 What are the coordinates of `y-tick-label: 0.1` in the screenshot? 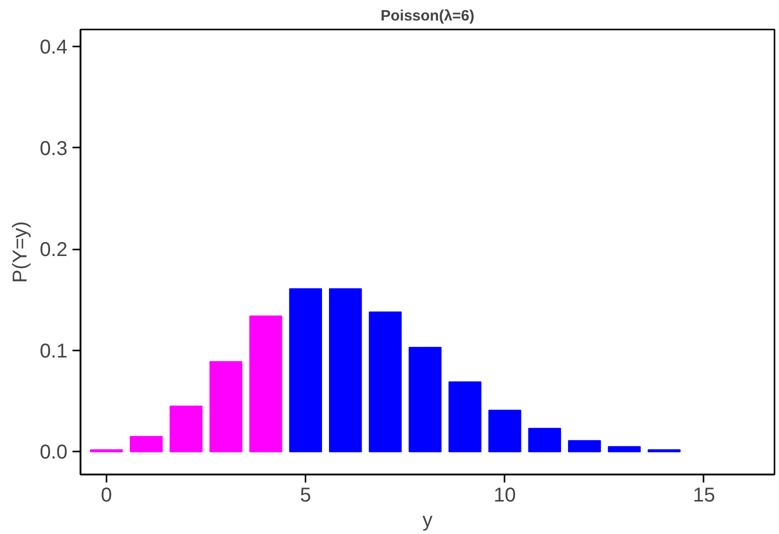 It's located at (54, 351).